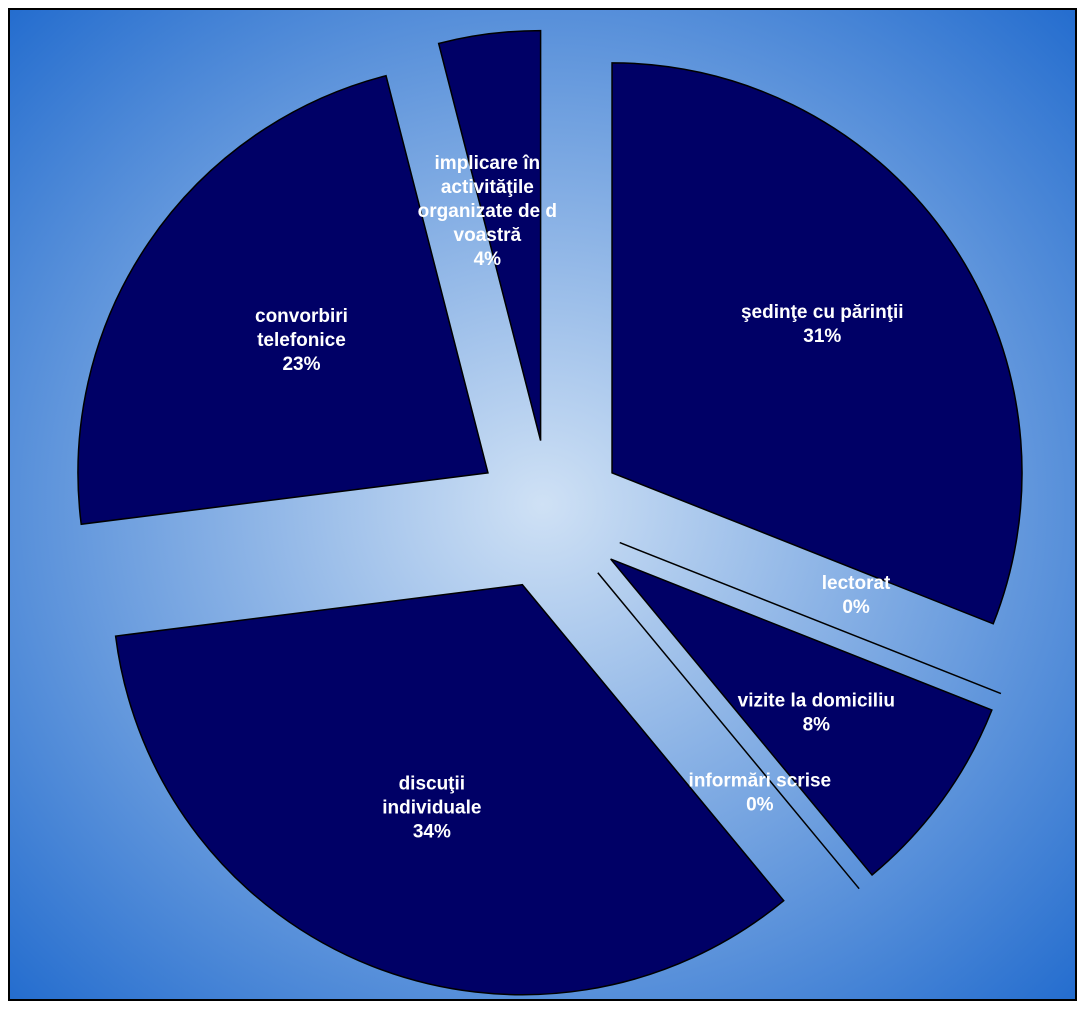 The image size is (1085, 1009). What do you see at coordinates (760, 793) in the screenshot?
I see `label-informari-scrise: informări scrise 0%` at bounding box center [760, 793].